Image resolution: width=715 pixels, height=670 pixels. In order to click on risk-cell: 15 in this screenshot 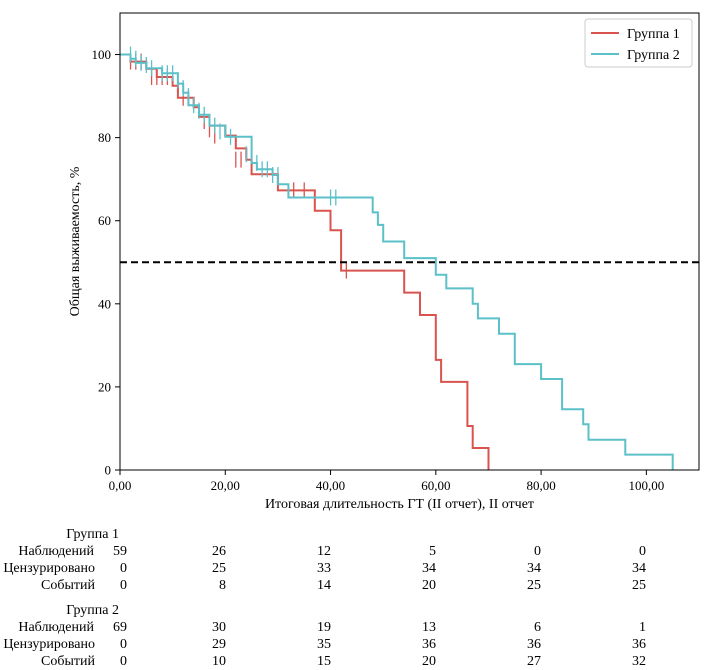, I will do `click(324, 661)`.